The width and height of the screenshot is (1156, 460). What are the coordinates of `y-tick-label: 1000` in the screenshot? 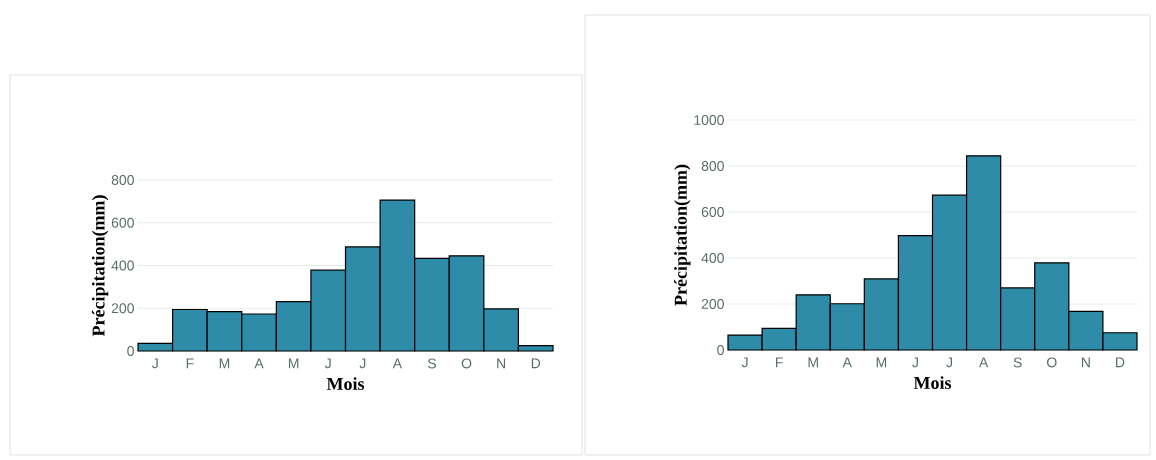 It's located at (709, 120).